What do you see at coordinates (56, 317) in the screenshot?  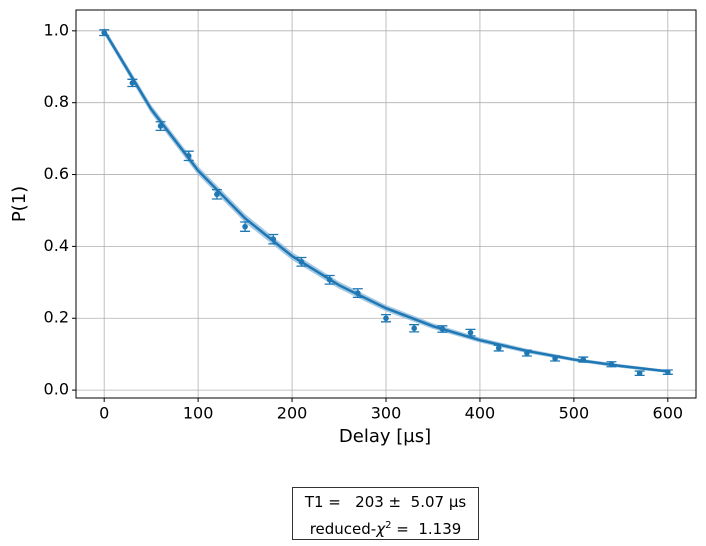 I see `y-tick-label: 0.2` at bounding box center [56, 317].